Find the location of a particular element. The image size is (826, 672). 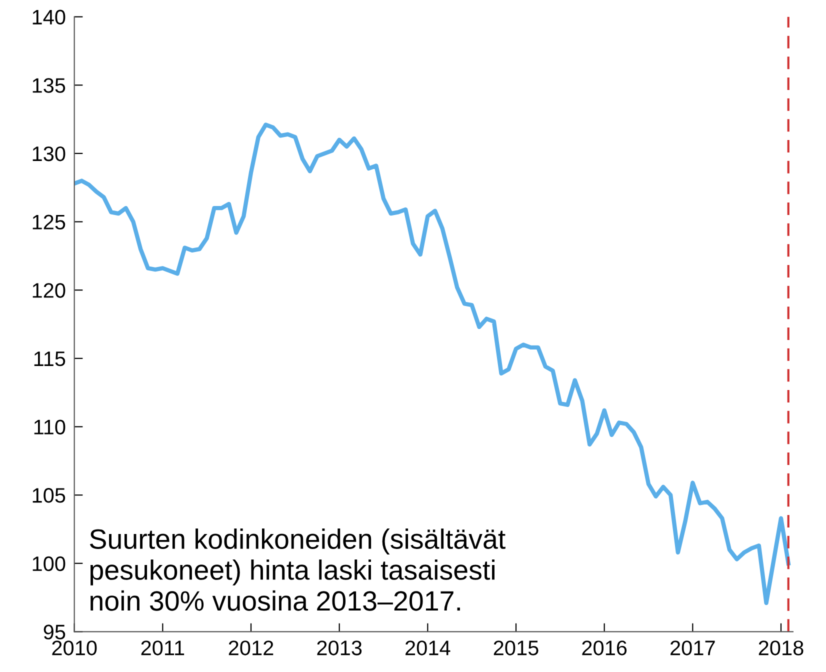

y-tick-label: 120 is located at coordinates (49, 290).